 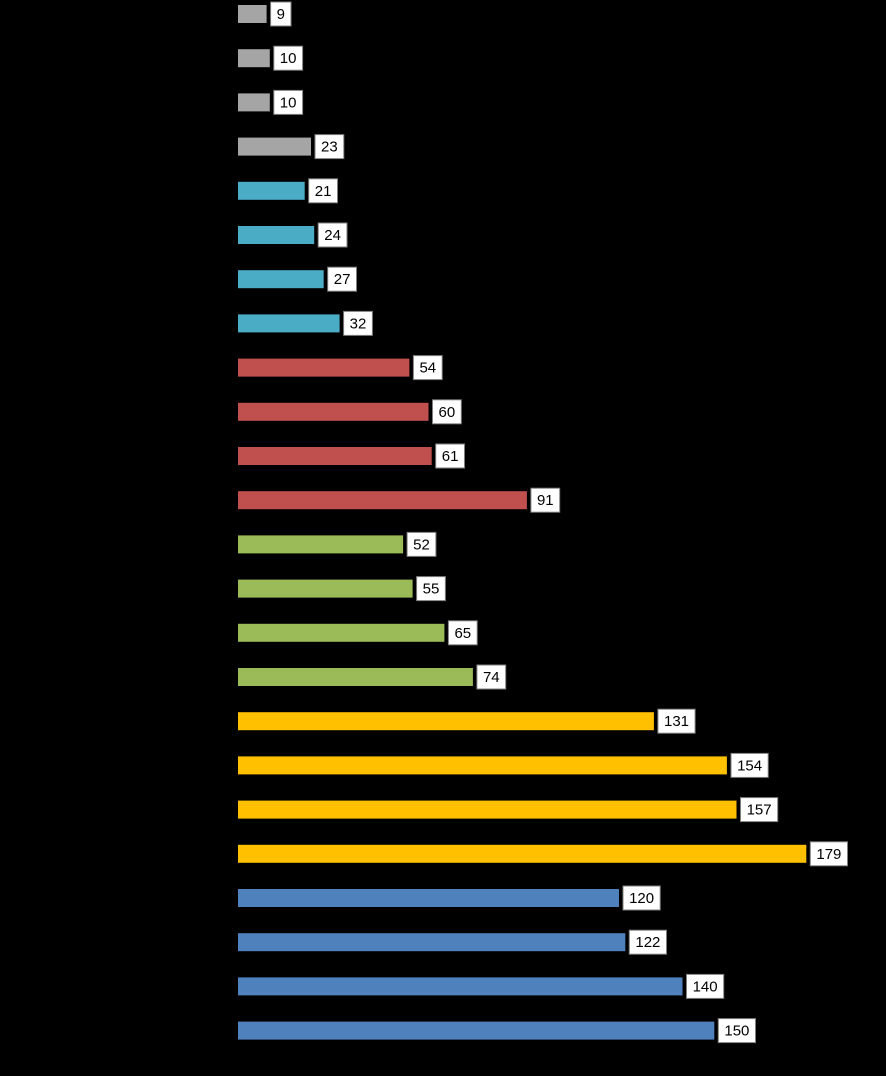 I want to click on data-label-5: 21, so click(x=323, y=191).